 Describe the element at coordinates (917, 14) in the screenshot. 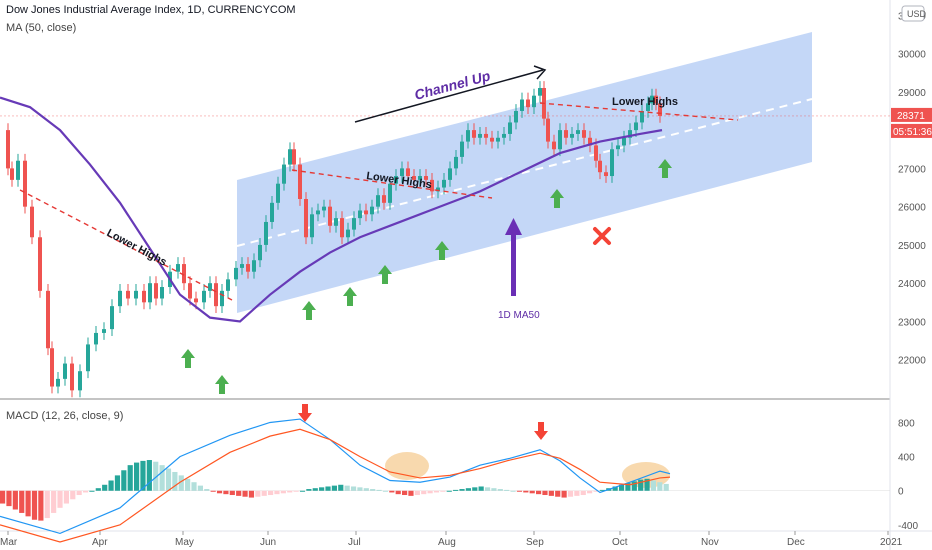

I see `currency-label: USD` at that location.